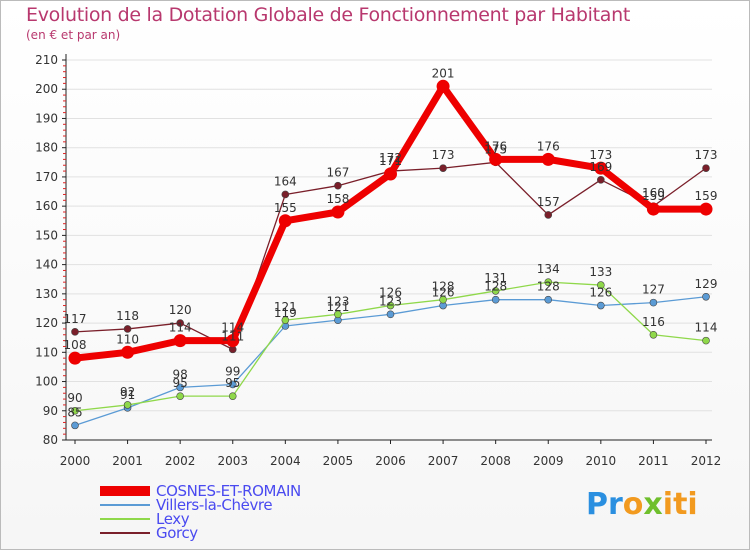  Describe the element at coordinates (653, 322) in the screenshot. I see `data-label-lexy: 116` at that location.